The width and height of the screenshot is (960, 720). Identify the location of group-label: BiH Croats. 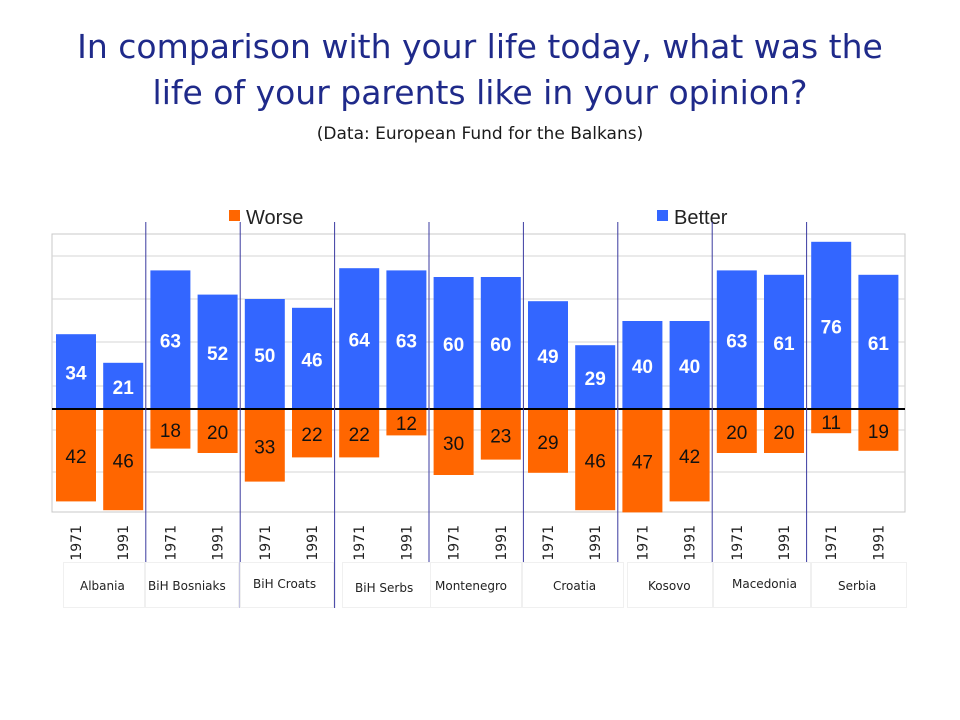
(285, 584).